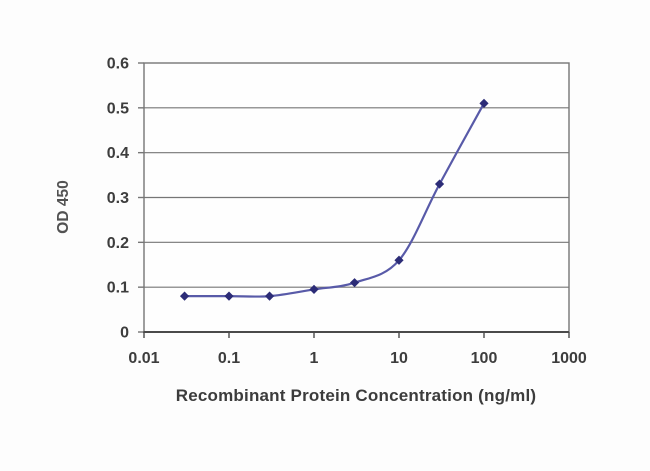 Image resolution: width=650 pixels, height=471 pixels. Describe the element at coordinates (484, 358) in the screenshot. I see `x-tick-label: 100` at that location.